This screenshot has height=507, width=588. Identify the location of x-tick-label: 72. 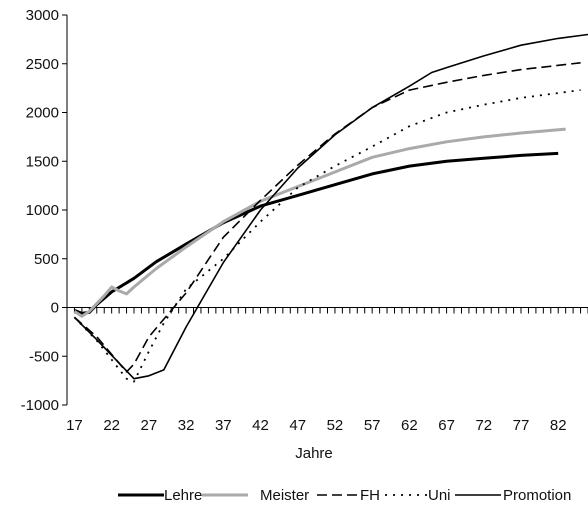
(483, 425).